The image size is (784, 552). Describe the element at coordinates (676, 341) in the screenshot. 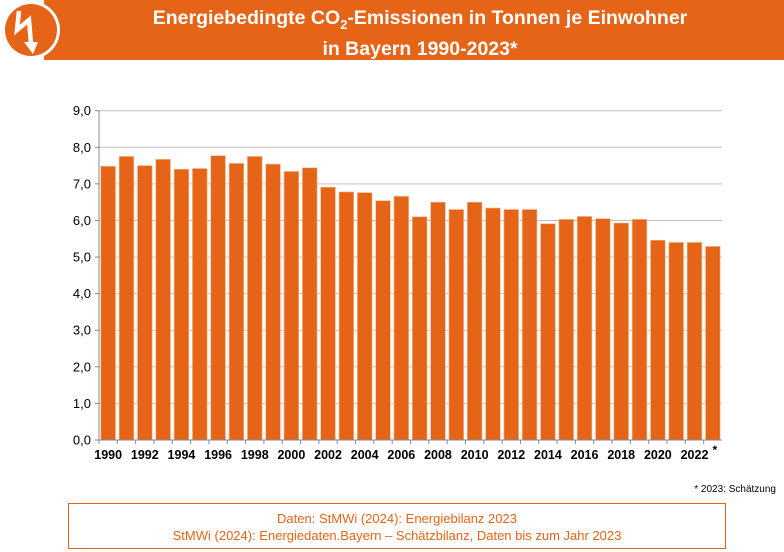

I see `bar-2021` at that location.